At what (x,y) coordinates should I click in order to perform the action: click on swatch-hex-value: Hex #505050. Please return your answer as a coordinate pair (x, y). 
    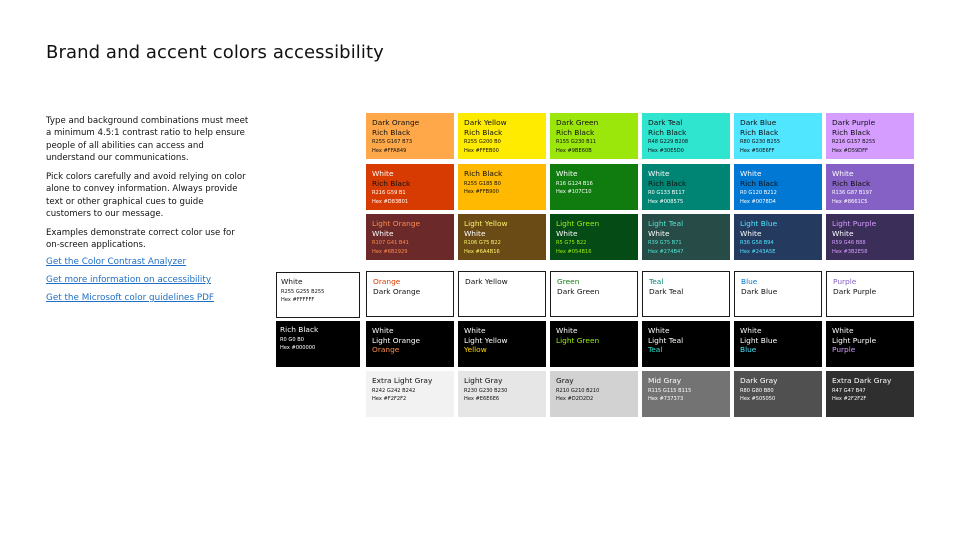
    Looking at the image, I should click on (758, 399).